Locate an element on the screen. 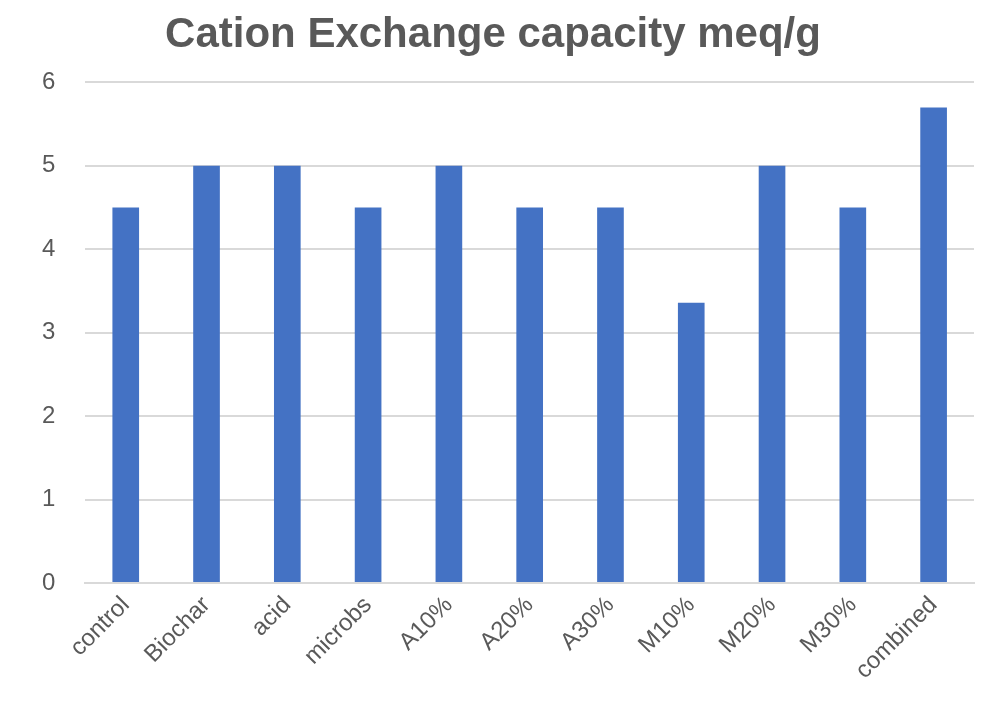  y-tick-label: 2 is located at coordinates (48, 414).